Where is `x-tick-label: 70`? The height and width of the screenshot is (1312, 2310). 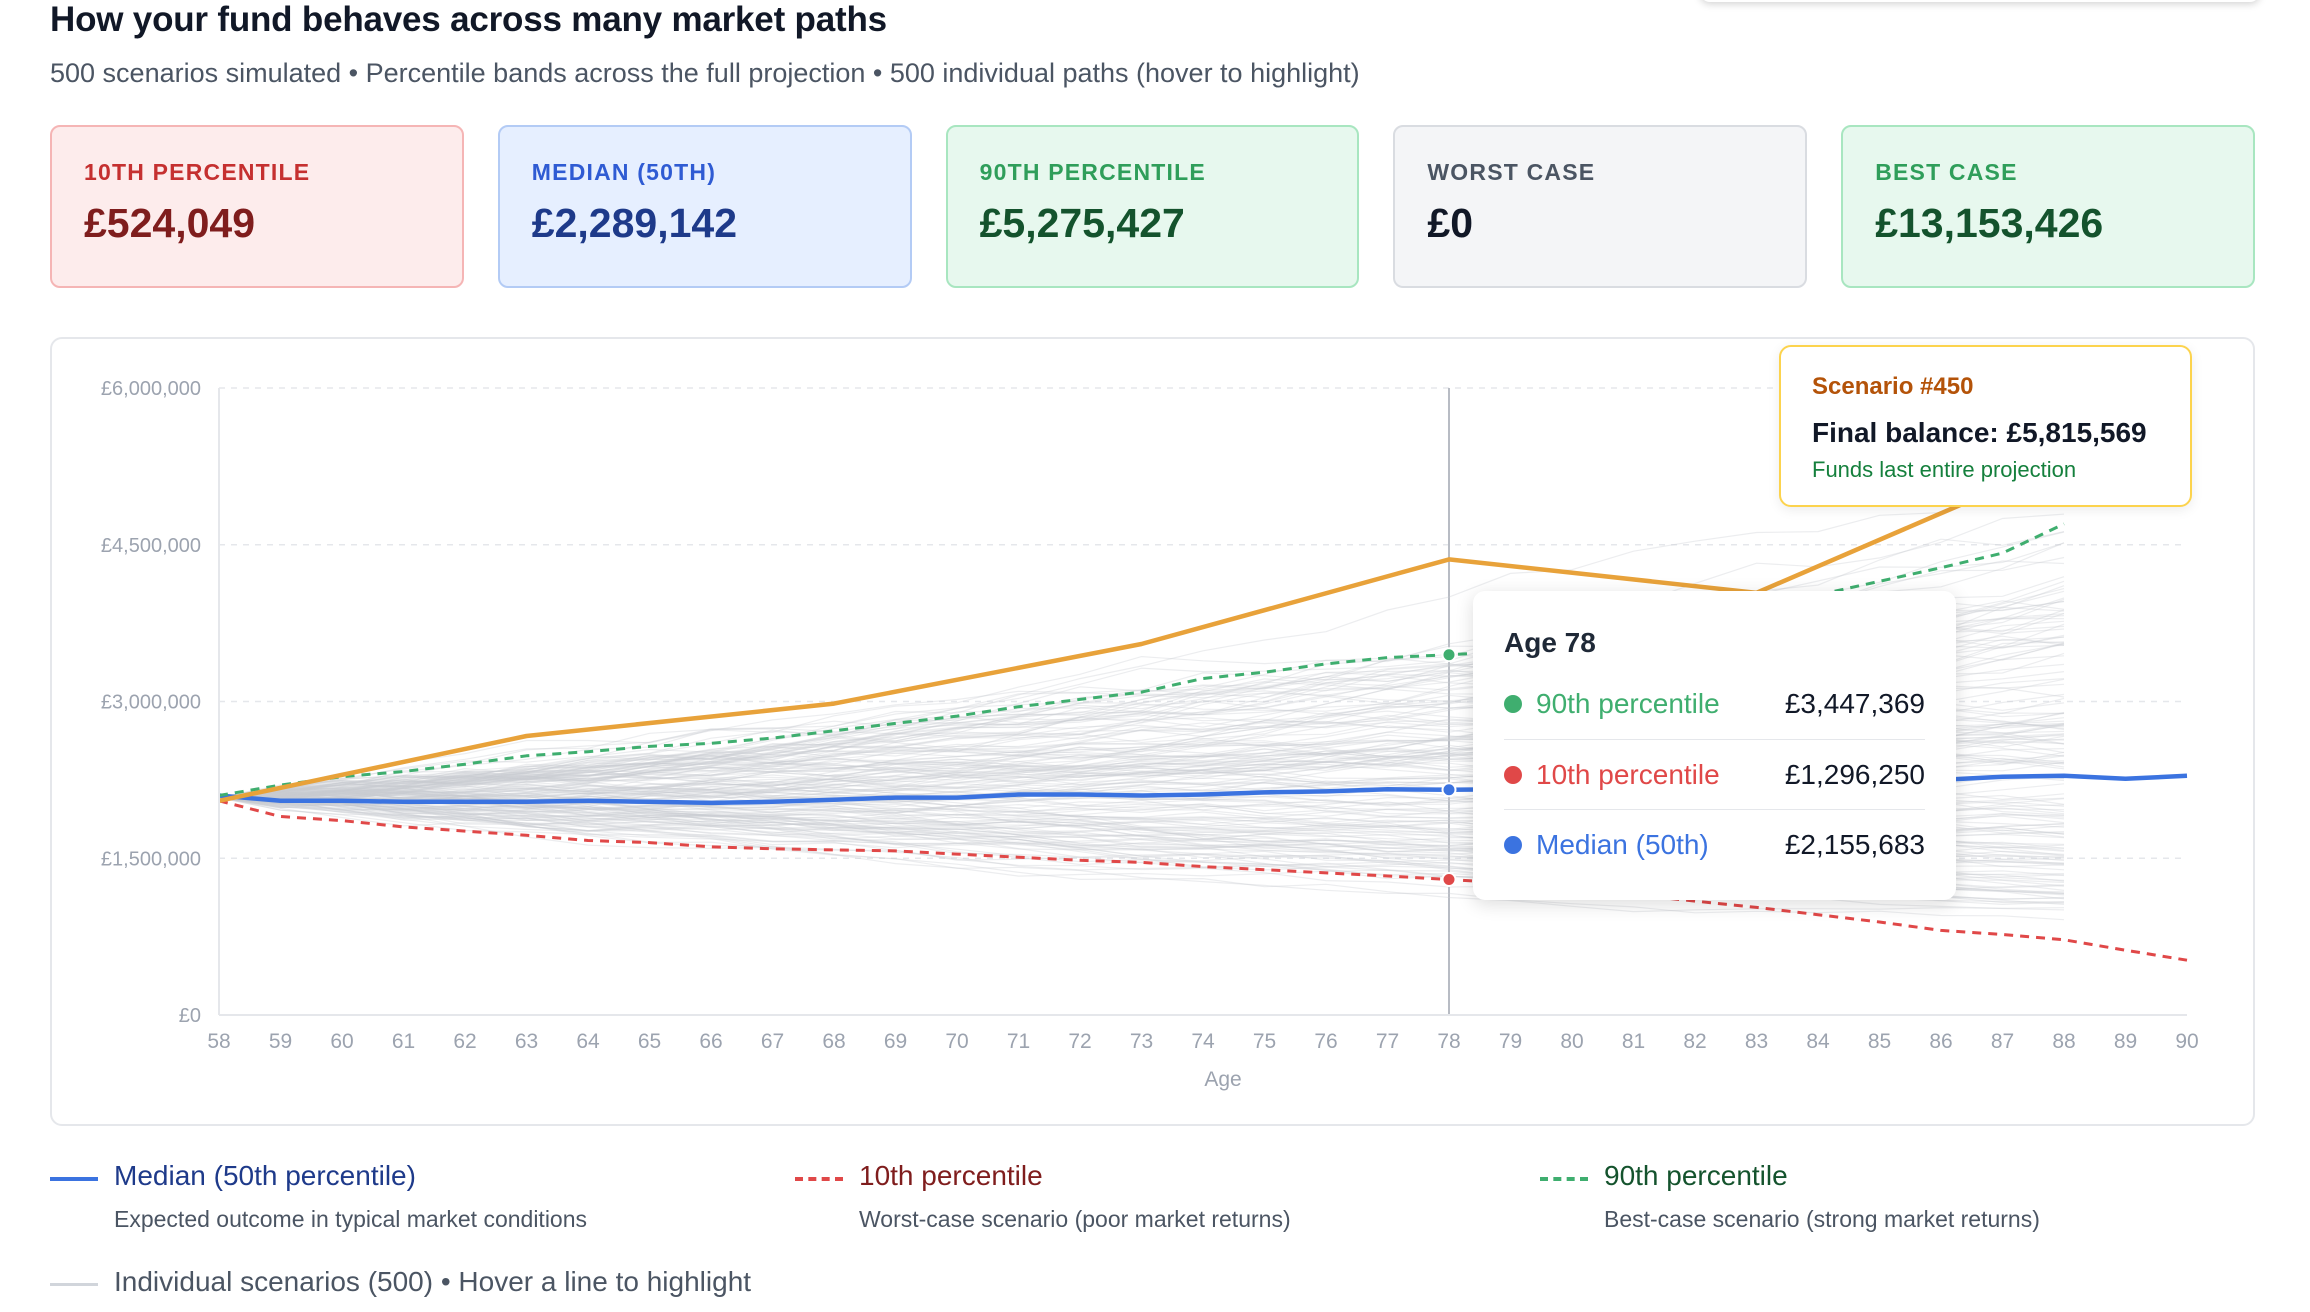 x-tick-label: 70 is located at coordinates (956, 1041).